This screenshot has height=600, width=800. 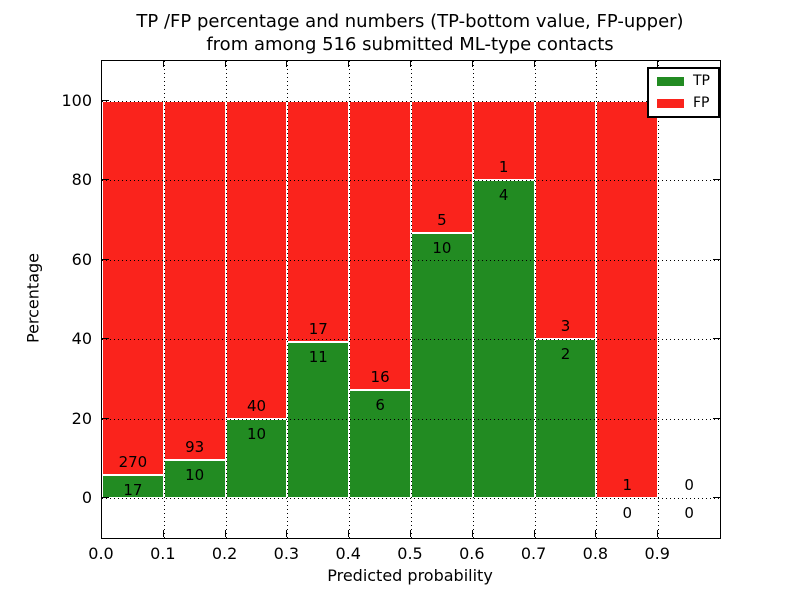 What do you see at coordinates (565, 326) in the screenshot?
I see `bar-count-label-fp: 3` at bounding box center [565, 326].